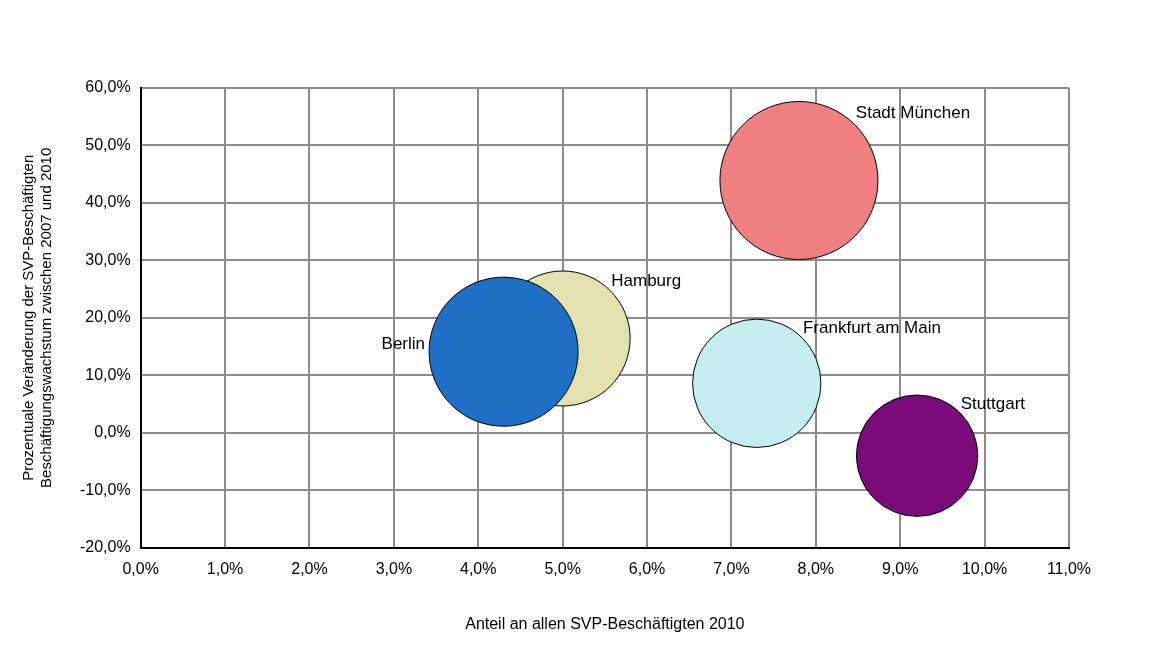 The image size is (1157, 656). Describe the element at coordinates (108, 374) in the screenshot. I see `y-tick-label: 10,0%` at that location.